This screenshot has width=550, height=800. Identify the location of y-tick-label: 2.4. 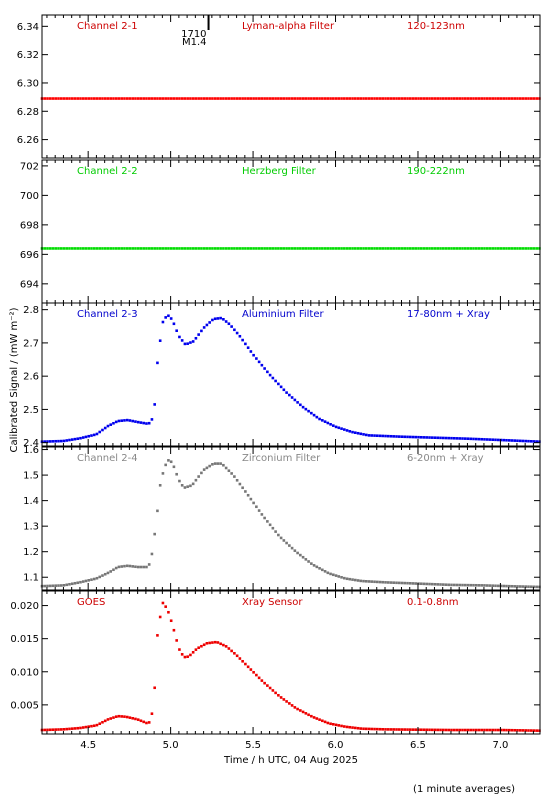
(31, 443).